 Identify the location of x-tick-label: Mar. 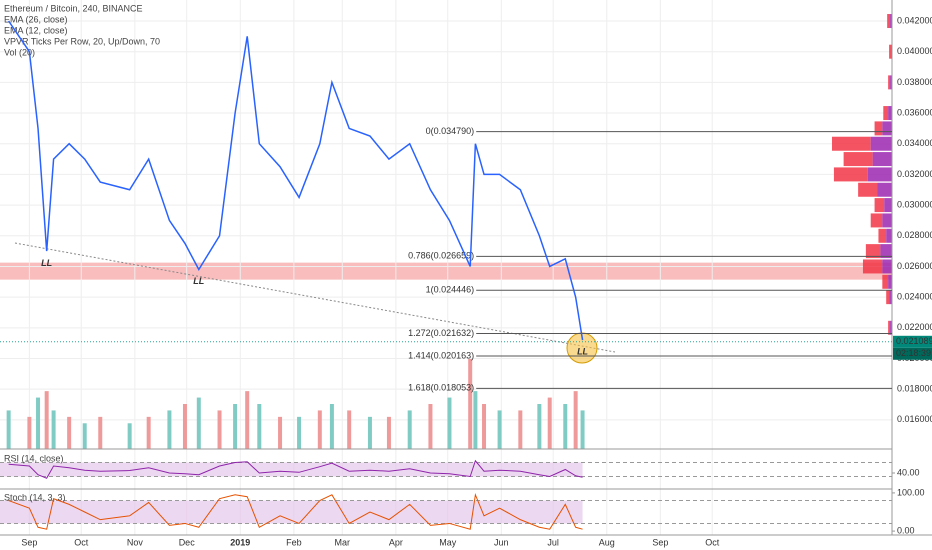
(343, 542).